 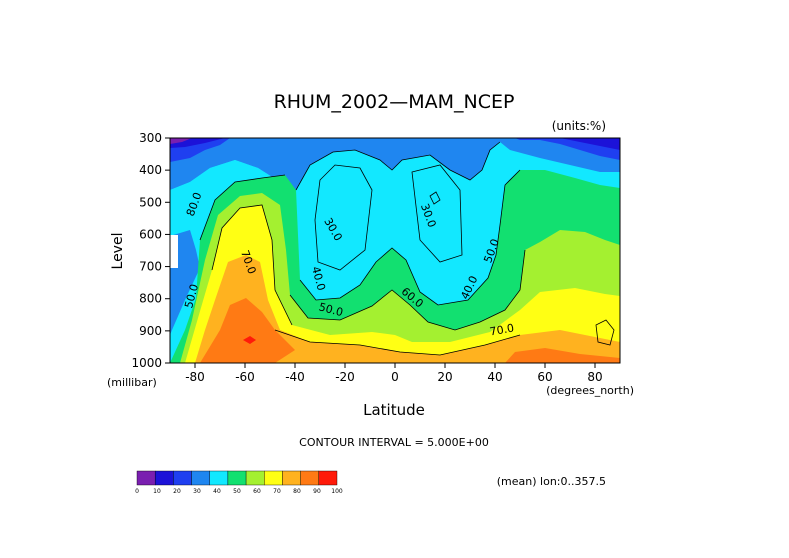 What do you see at coordinates (174, 251) in the screenshot?
I see `band-white-gap` at bounding box center [174, 251].